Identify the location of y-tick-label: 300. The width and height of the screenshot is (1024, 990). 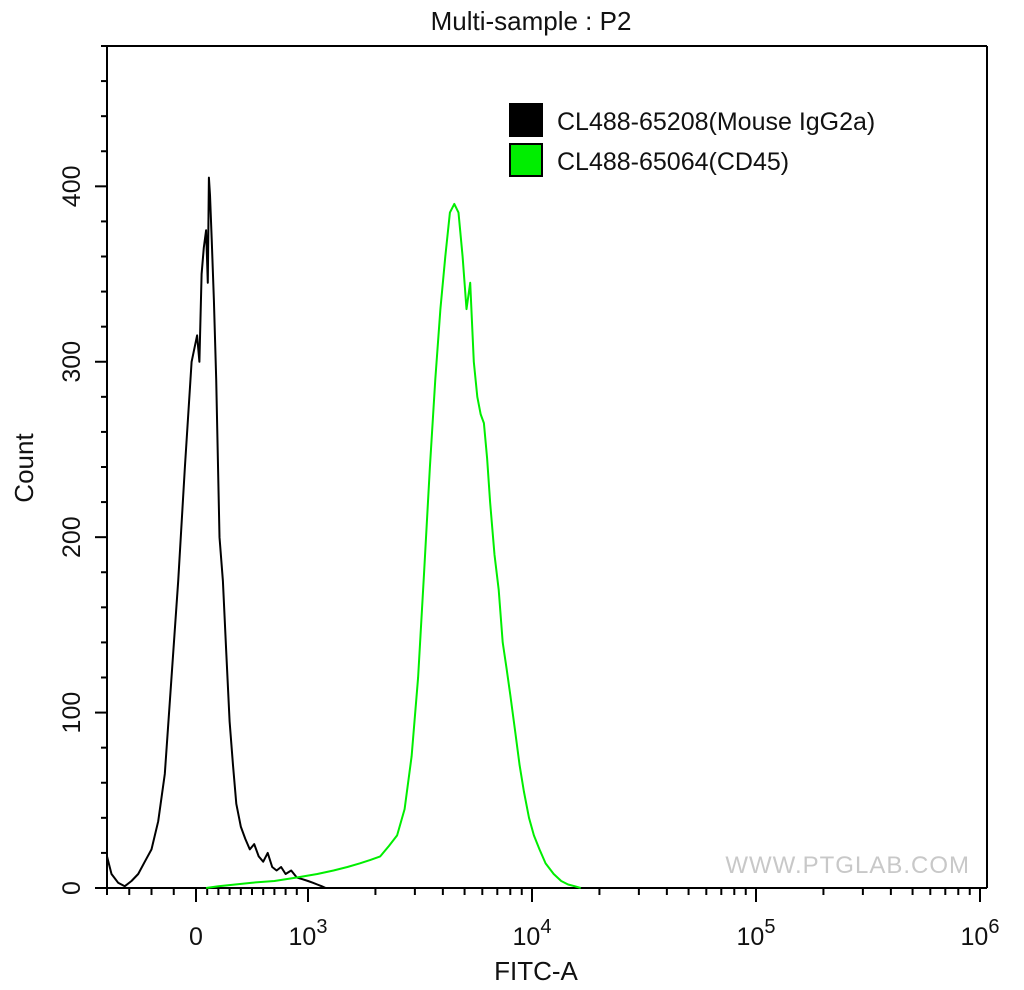
(72, 362).